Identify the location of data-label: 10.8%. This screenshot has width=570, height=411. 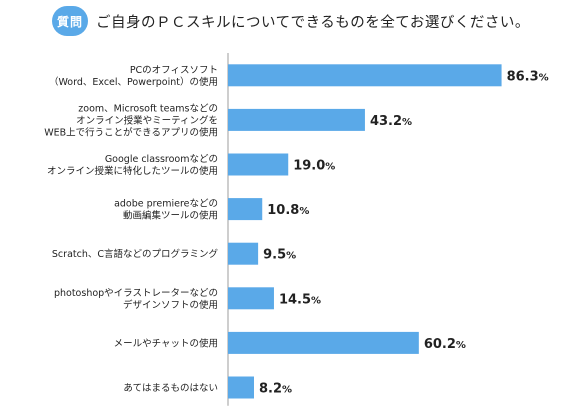
(288, 210).